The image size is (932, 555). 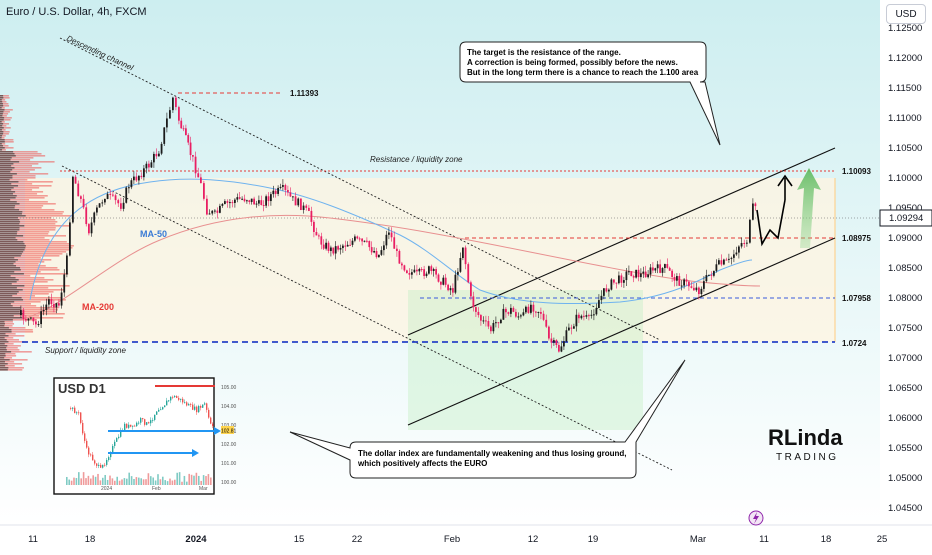 What do you see at coordinates (525, 360) in the screenshot?
I see `accumulation-zone` at bounding box center [525, 360].